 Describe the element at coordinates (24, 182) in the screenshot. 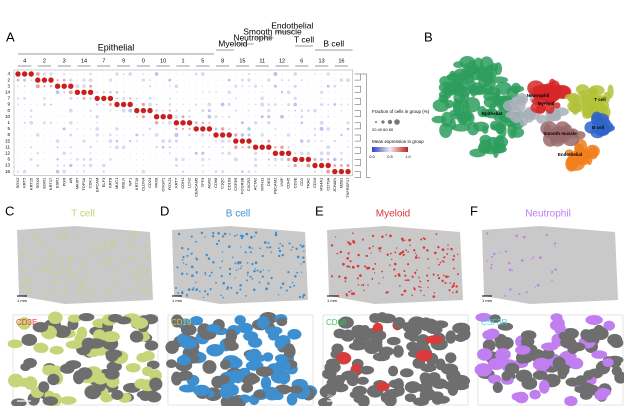

I see `gene-label: KRT5` at that location.